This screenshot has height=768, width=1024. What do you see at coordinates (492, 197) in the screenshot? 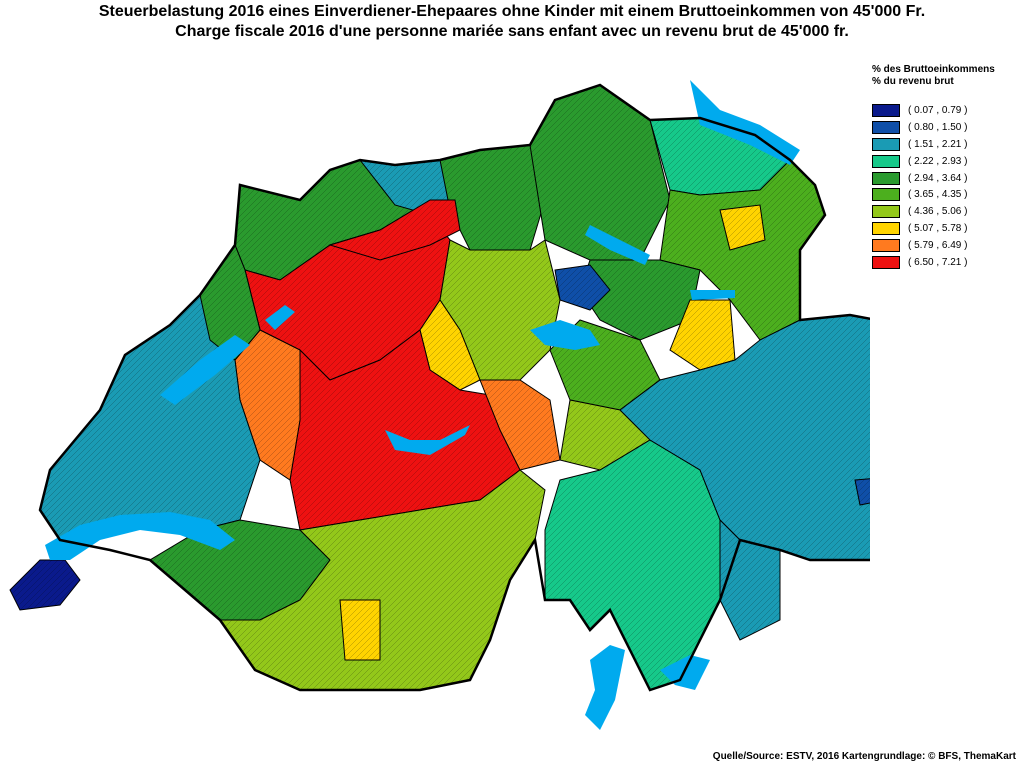
I see `region-aargau-texture` at bounding box center [492, 197].